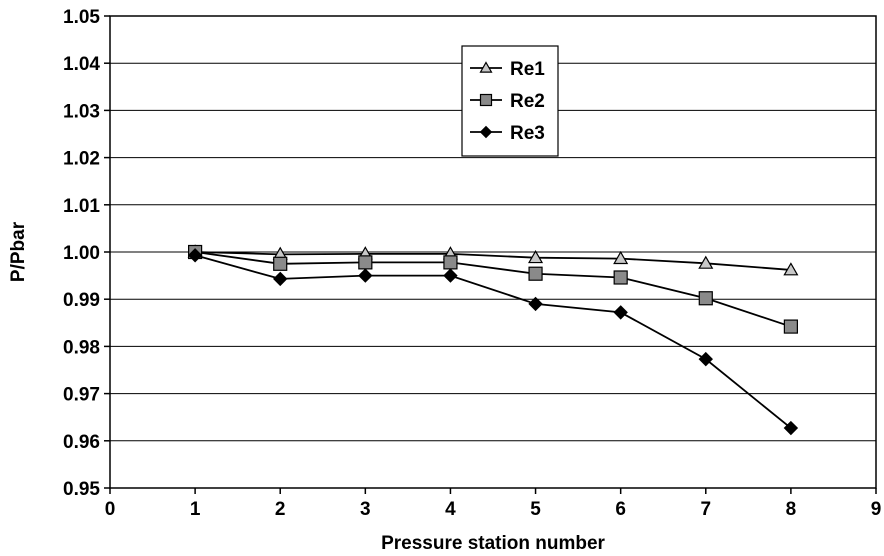 The height and width of the screenshot is (556, 884). I want to click on y-tick-label: 0.96, so click(81, 442).